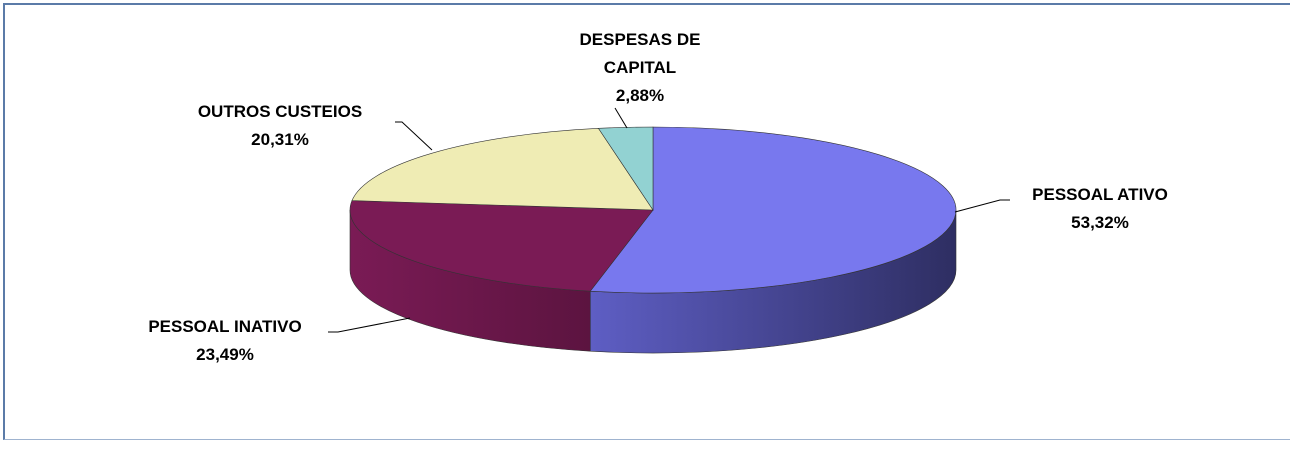 The image size is (1290, 450). Describe the element at coordinates (280, 139) in the screenshot. I see `value-label: 20,31%` at that location.